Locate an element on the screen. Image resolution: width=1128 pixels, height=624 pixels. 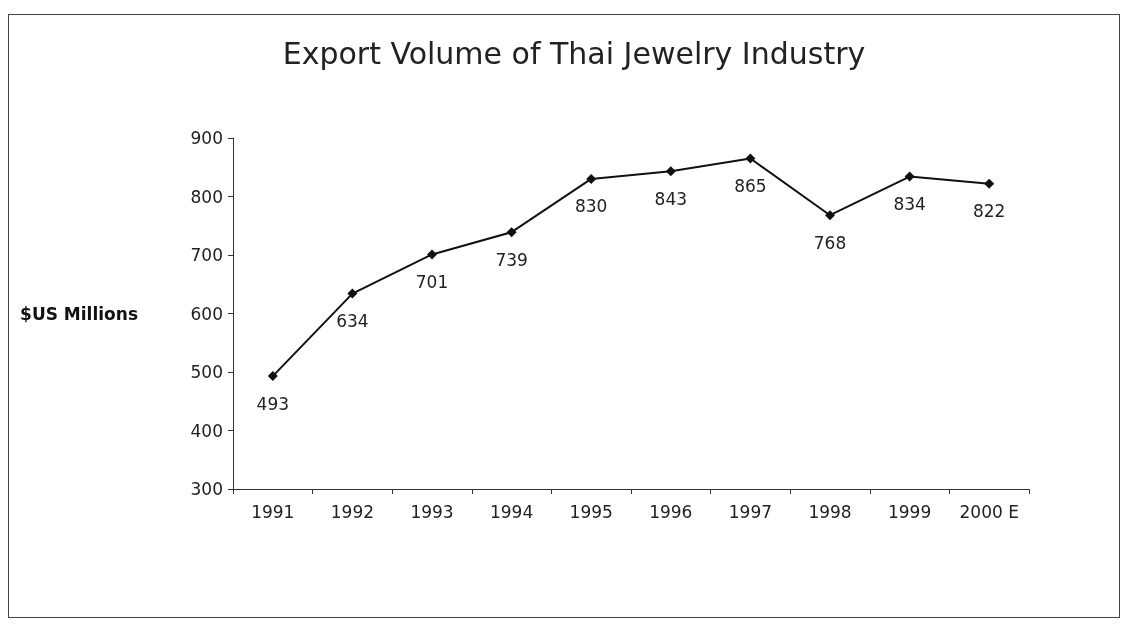
y-tick-label: 900 is located at coordinates (206, 138).